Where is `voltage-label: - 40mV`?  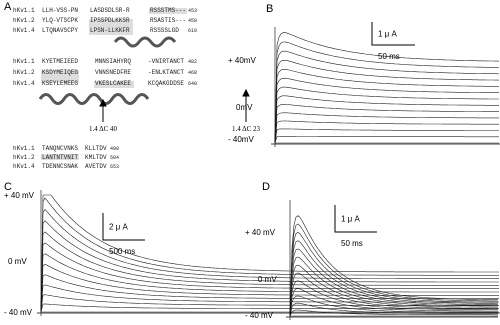
voltage-label: - 40mV is located at coordinates (241, 139).